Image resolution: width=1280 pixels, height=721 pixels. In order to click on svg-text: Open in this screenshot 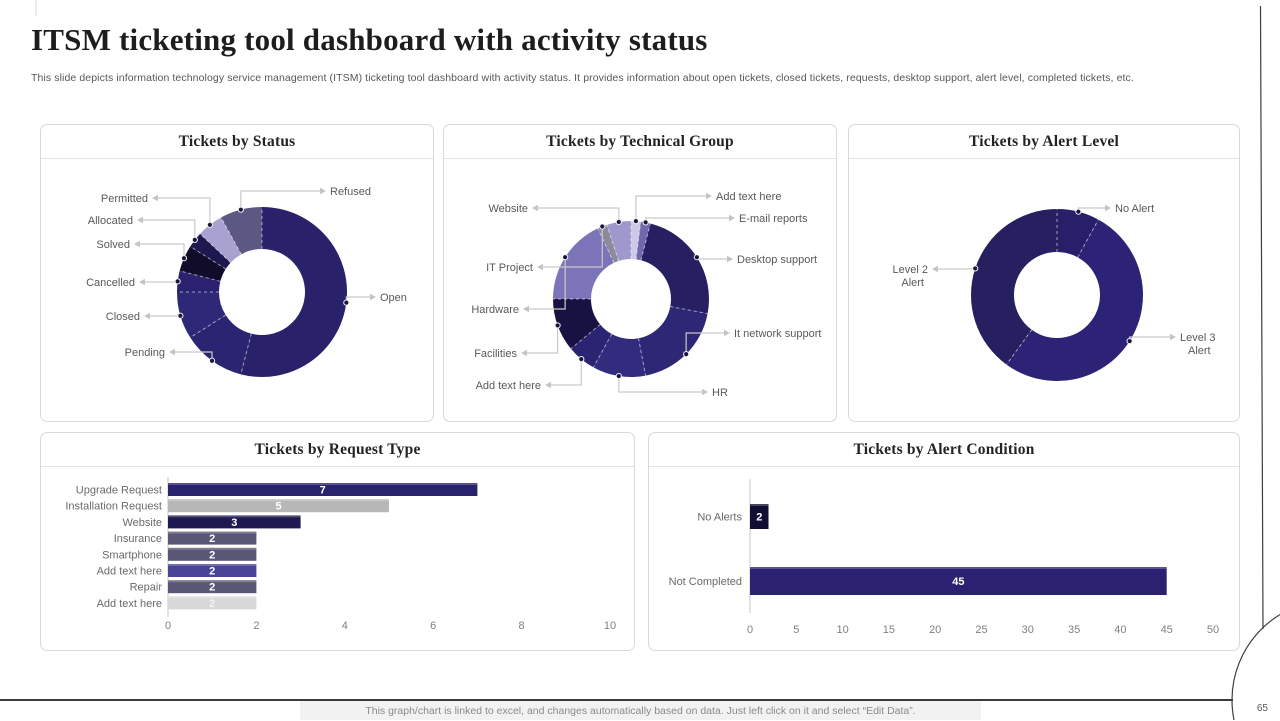, I will do `click(393, 298)`.